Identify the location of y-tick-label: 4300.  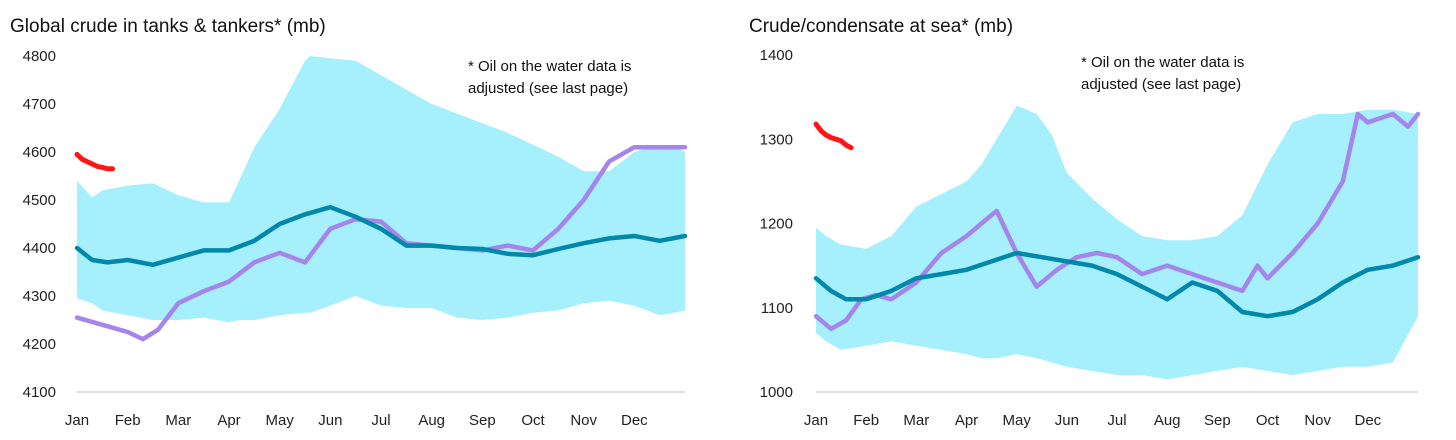
(39, 296).